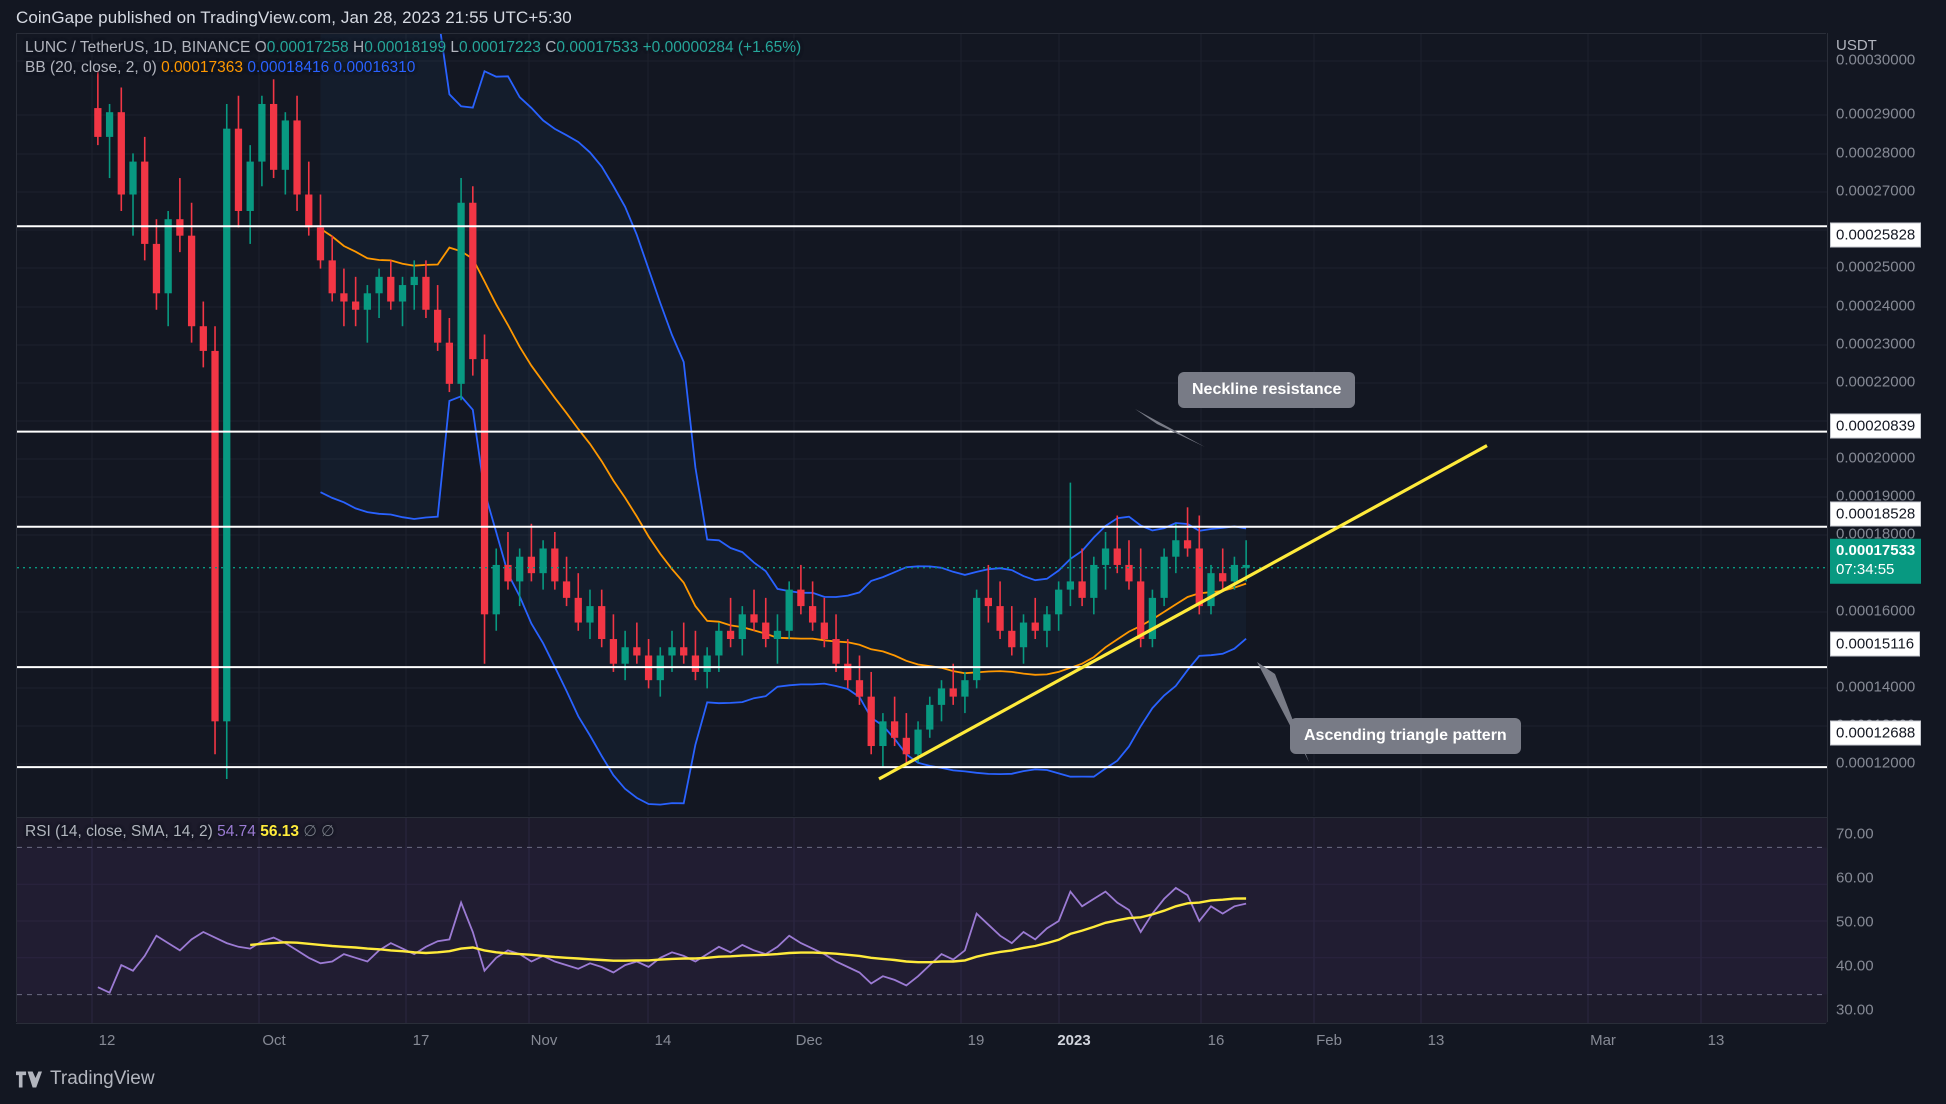  I want to click on price-level-badge: 0.00015116, so click(1875, 644).